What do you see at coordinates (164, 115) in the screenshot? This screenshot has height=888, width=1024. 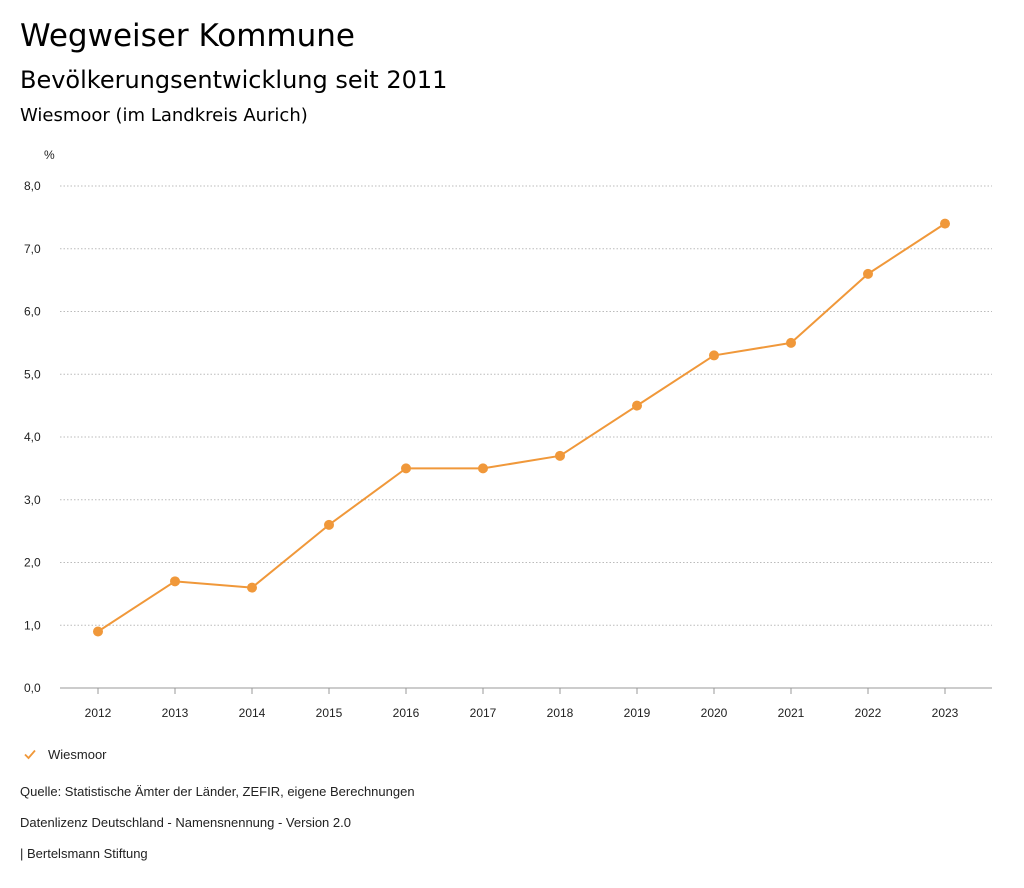 I see `location-label: Wiesmoor (im Landkreis Aurich)` at bounding box center [164, 115].